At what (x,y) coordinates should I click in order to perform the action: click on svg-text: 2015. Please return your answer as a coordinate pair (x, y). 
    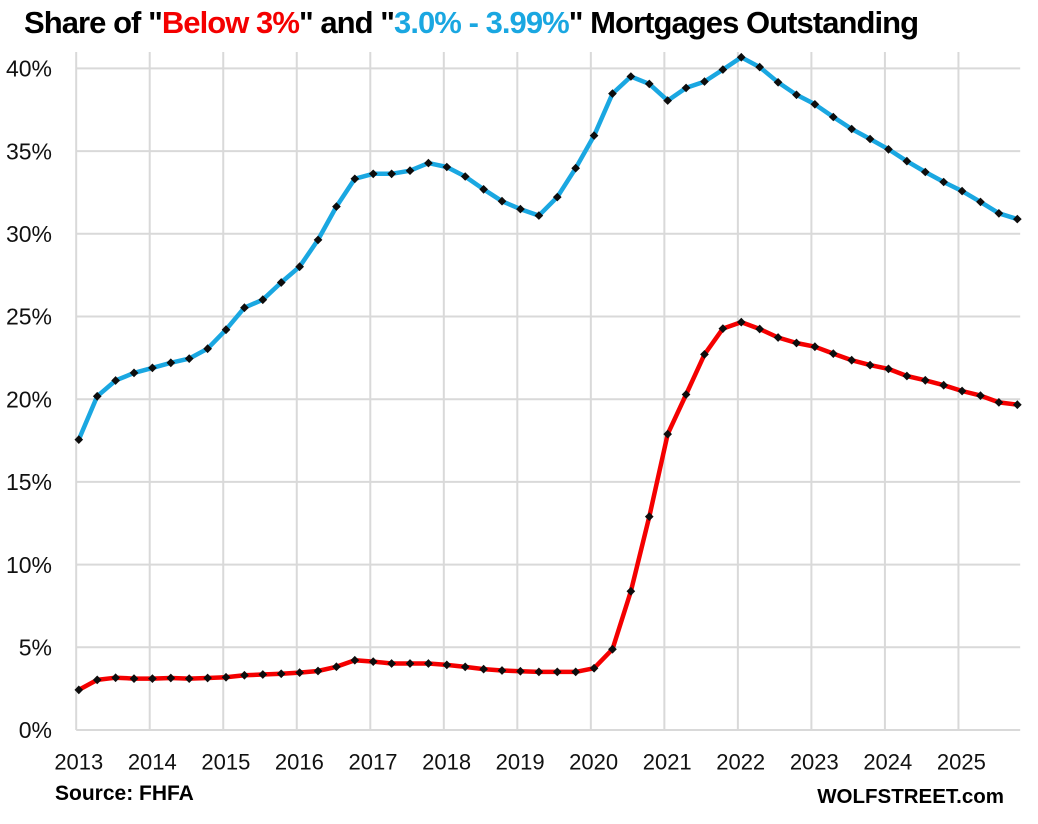
    Looking at the image, I should click on (225, 762).